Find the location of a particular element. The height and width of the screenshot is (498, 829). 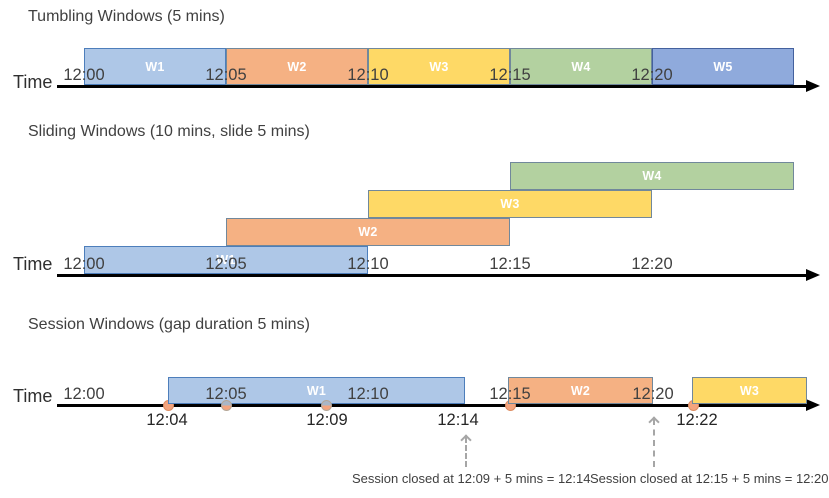

session-time-axis-label: Time is located at coordinates (33, 396).